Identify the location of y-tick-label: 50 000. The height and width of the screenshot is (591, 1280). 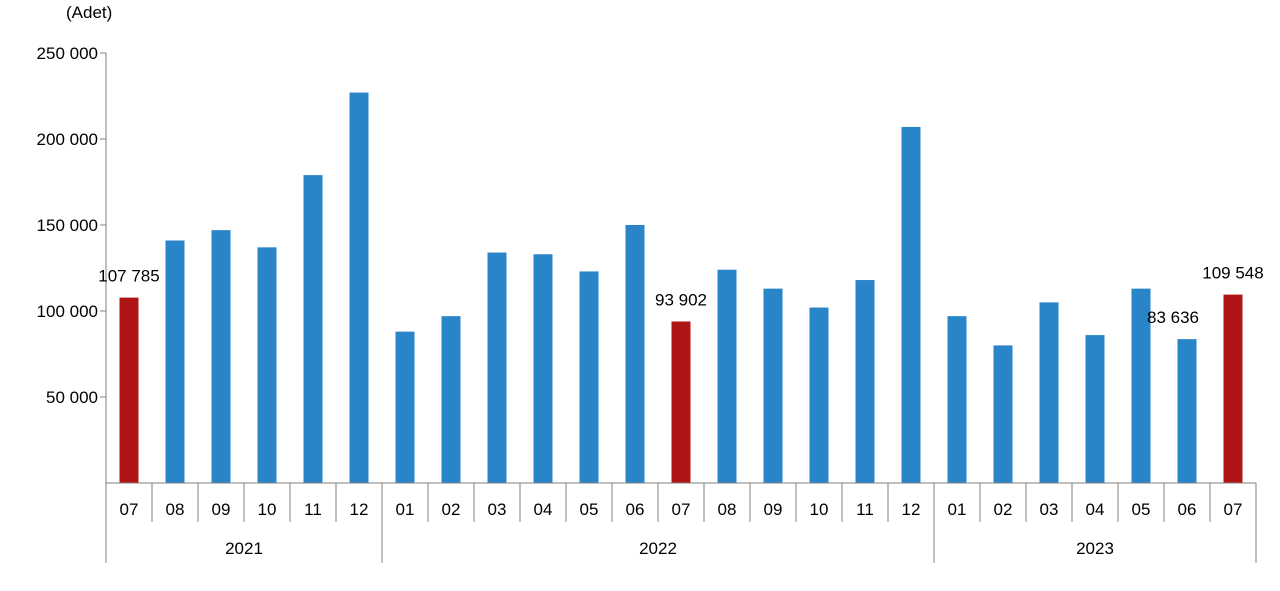
(72, 397).